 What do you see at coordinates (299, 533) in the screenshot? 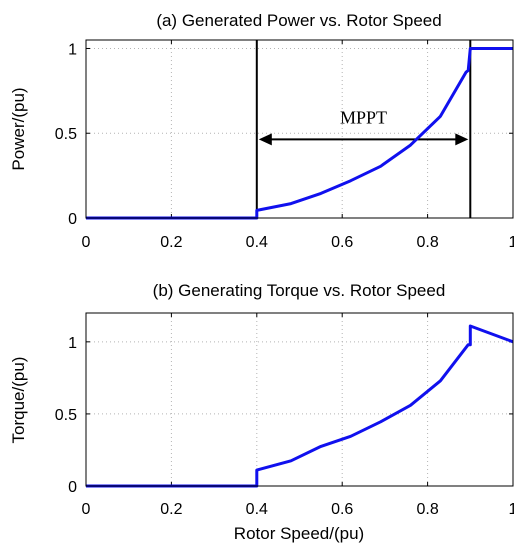
I see `panel-b-xlabel: Rotor Speed/(pu)` at bounding box center [299, 533].